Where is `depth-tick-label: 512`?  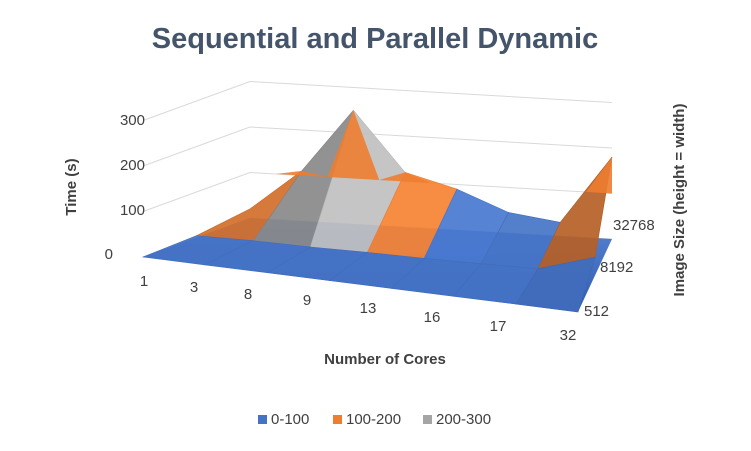 depth-tick-label: 512 is located at coordinates (596, 311).